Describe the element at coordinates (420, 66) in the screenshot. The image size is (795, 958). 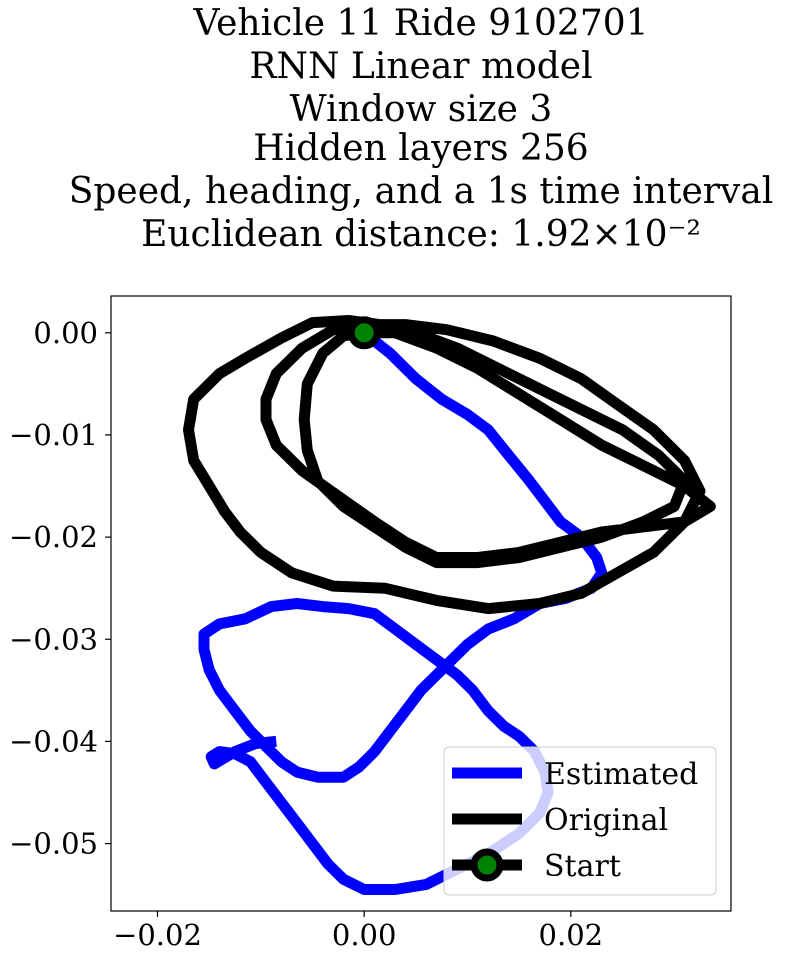
I see `title-line: RNN Linear model` at that location.